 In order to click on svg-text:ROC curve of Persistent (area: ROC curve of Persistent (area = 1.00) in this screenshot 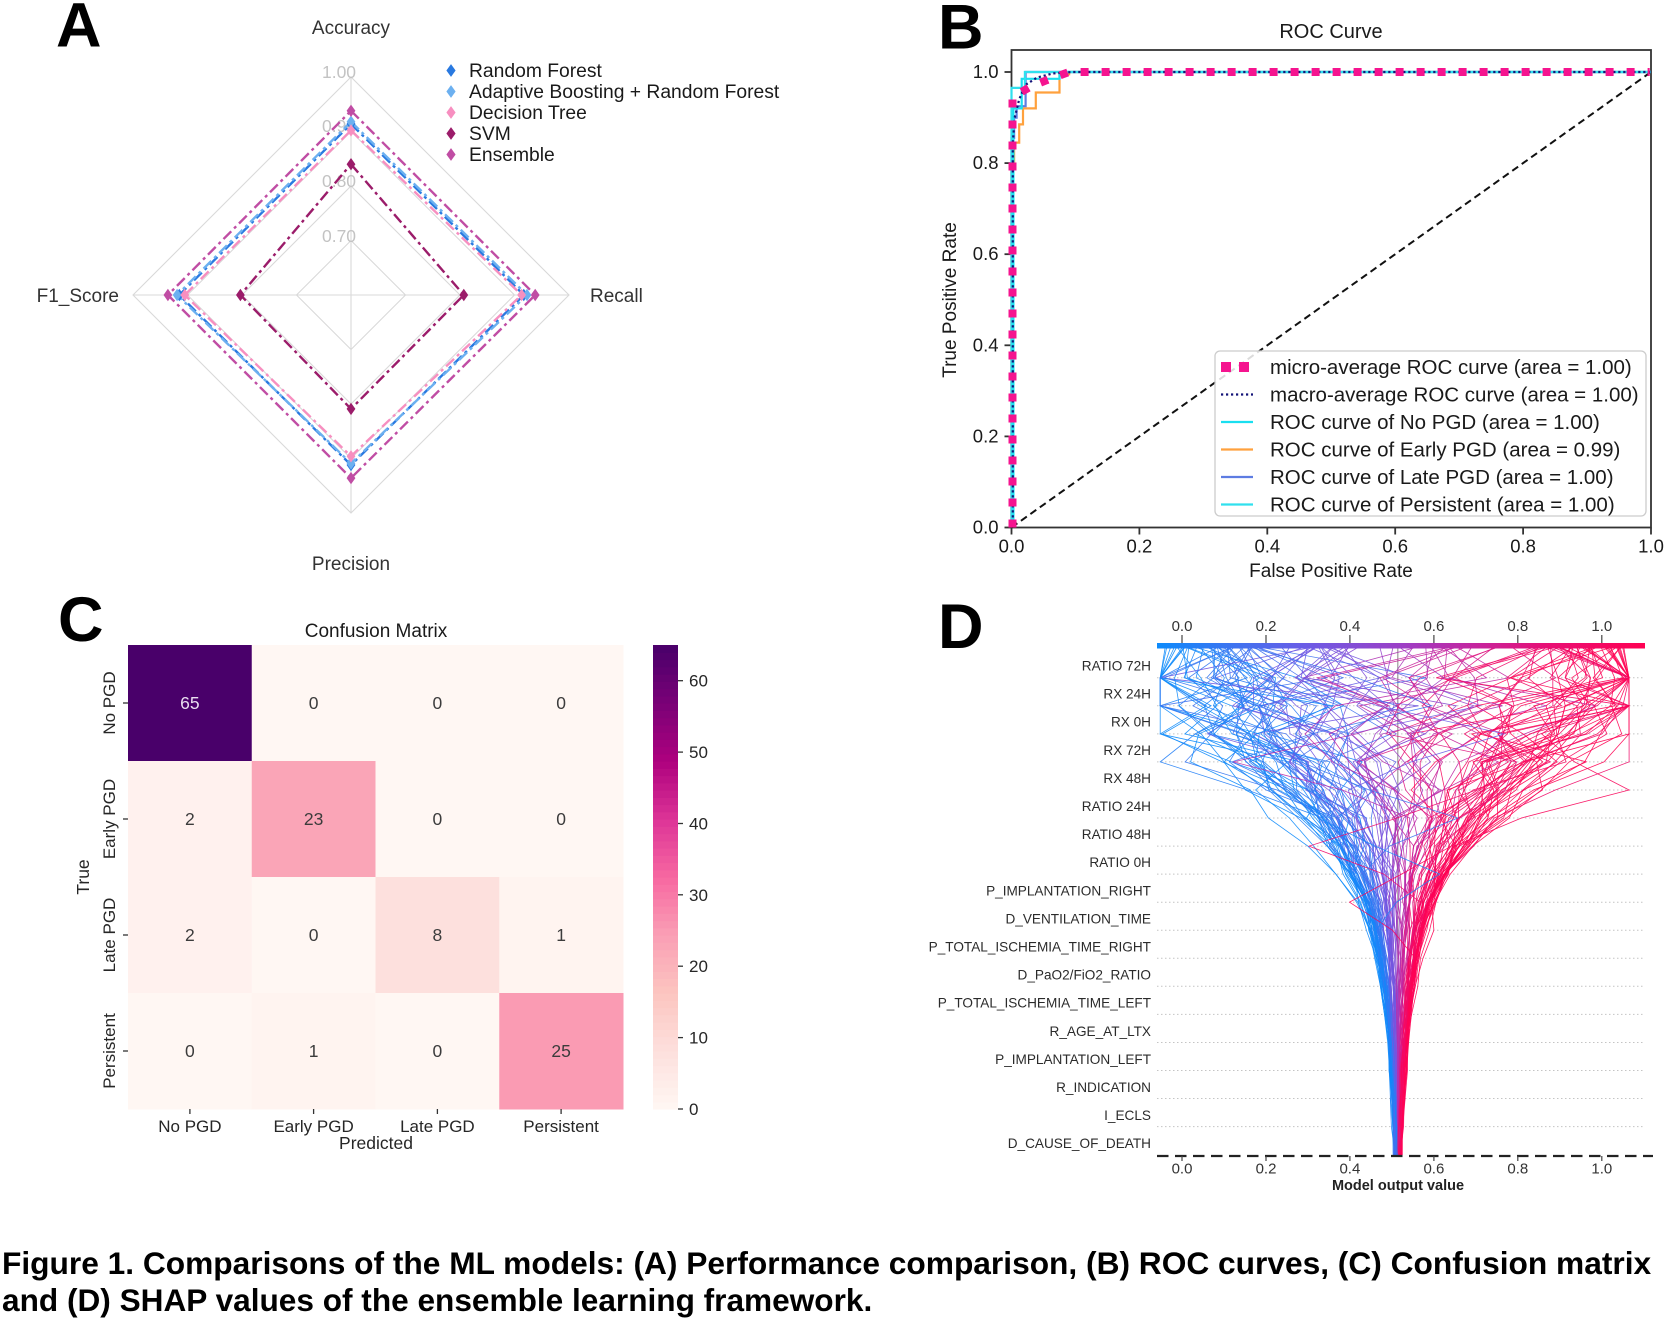, I will do `click(1442, 505)`.